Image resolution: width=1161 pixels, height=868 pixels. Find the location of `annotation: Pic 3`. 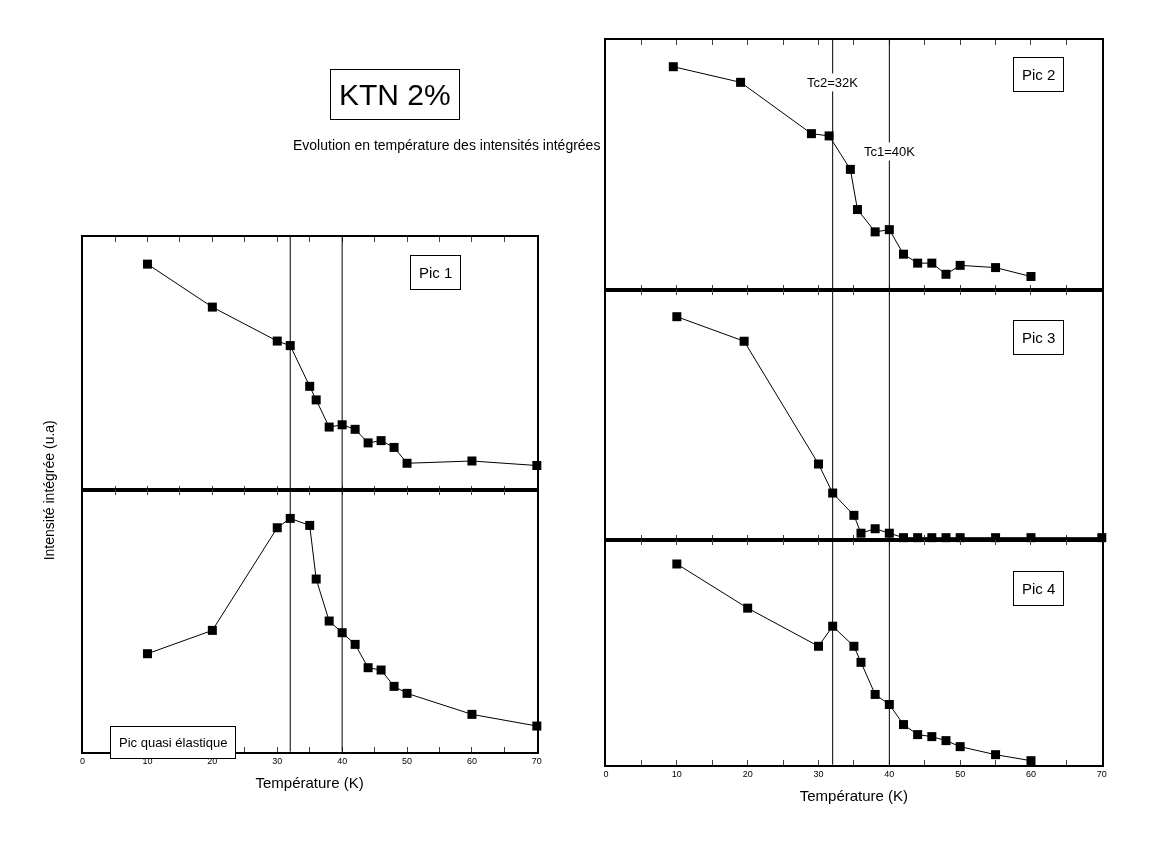

annotation: Pic 3 is located at coordinates (1039, 337).